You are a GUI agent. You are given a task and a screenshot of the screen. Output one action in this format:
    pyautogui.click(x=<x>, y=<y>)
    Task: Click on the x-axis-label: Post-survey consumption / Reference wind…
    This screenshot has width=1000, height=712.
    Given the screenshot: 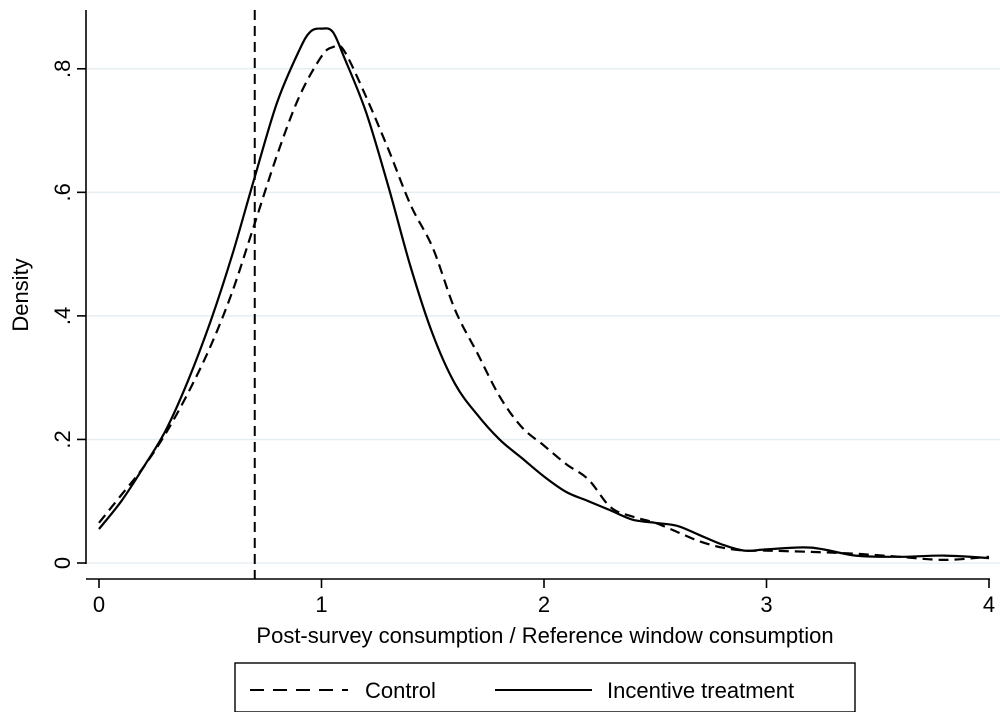 What is the action you would take?
    pyautogui.click(x=544, y=635)
    